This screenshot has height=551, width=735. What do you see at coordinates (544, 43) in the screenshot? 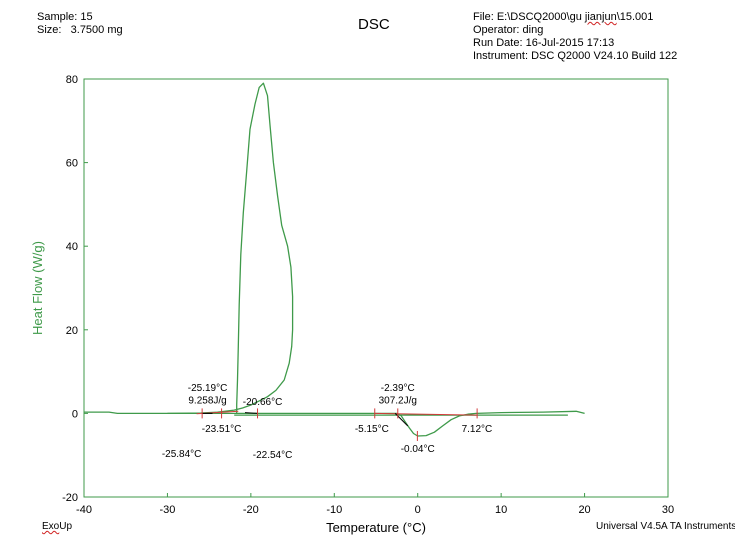
I see `run-date-line: Run Date: 16-Jul-2015 17:13` at bounding box center [544, 43].